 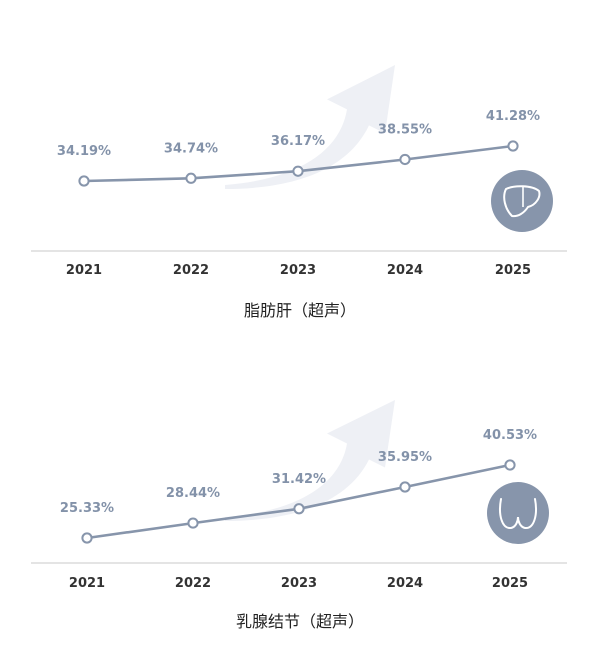 I want to click on liver-outline, so click(x=522, y=201).